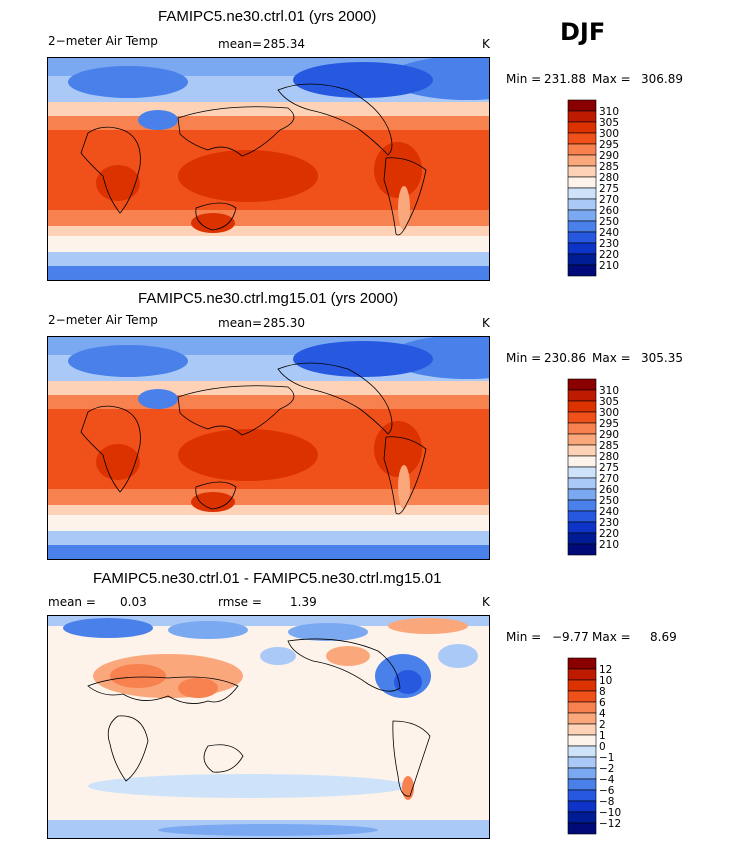 This screenshot has height=848, width=733. What do you see at coordinates (609, 468) in the screenshot?
I see `colorbar-tick-label: 275` at bounding box center [609, 468].